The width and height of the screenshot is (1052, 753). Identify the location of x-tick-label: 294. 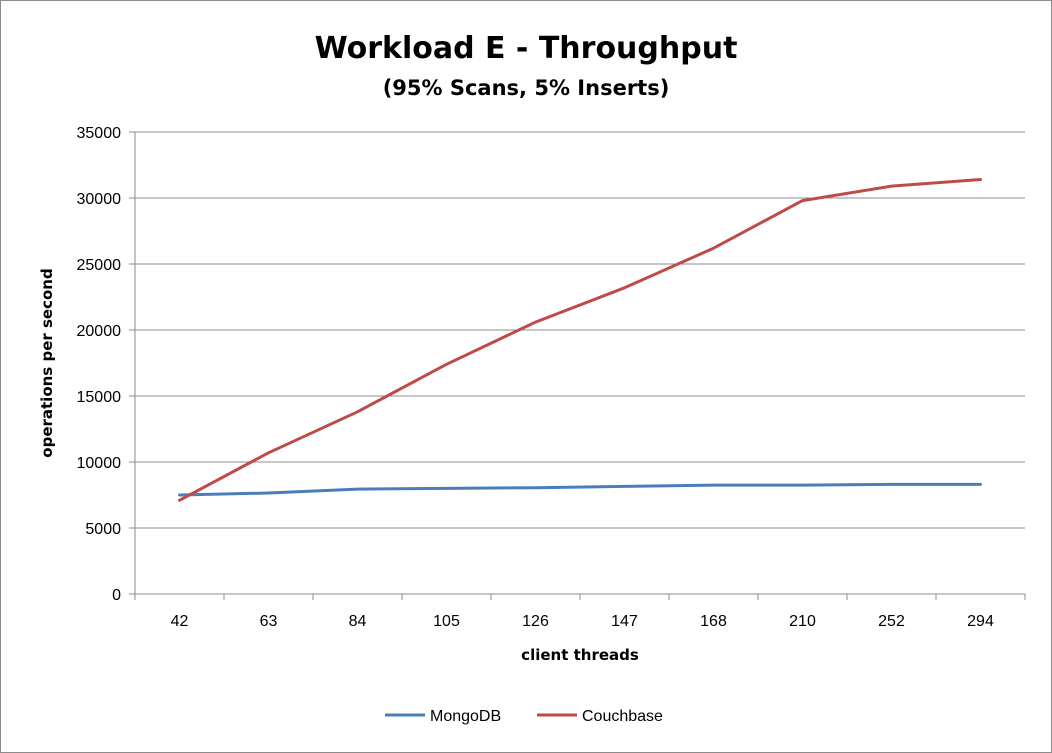
(980, 621).